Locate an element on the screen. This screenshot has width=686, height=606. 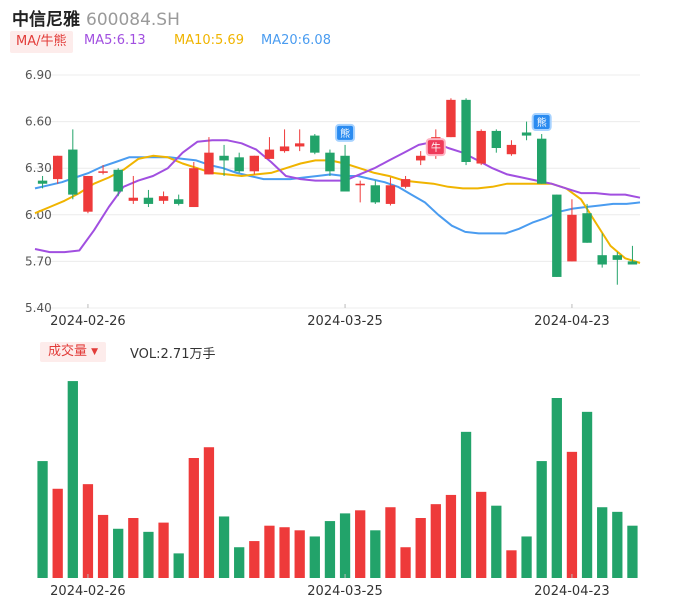
ma20-line is located at coordinates (337, 195).